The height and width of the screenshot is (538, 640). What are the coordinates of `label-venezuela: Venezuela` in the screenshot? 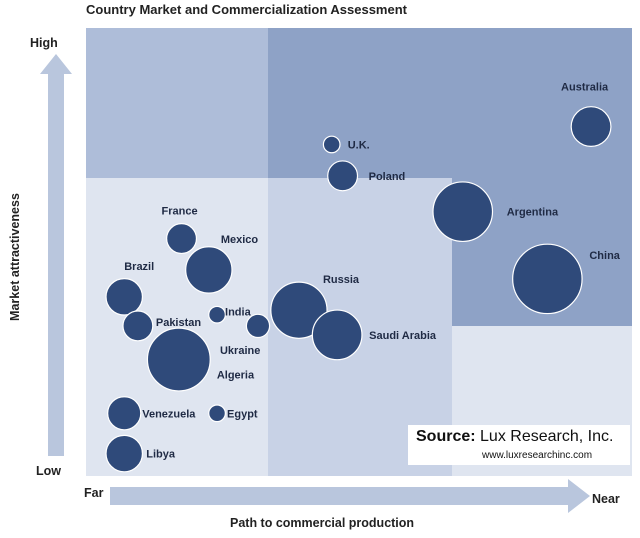 It's located at (169, 414).